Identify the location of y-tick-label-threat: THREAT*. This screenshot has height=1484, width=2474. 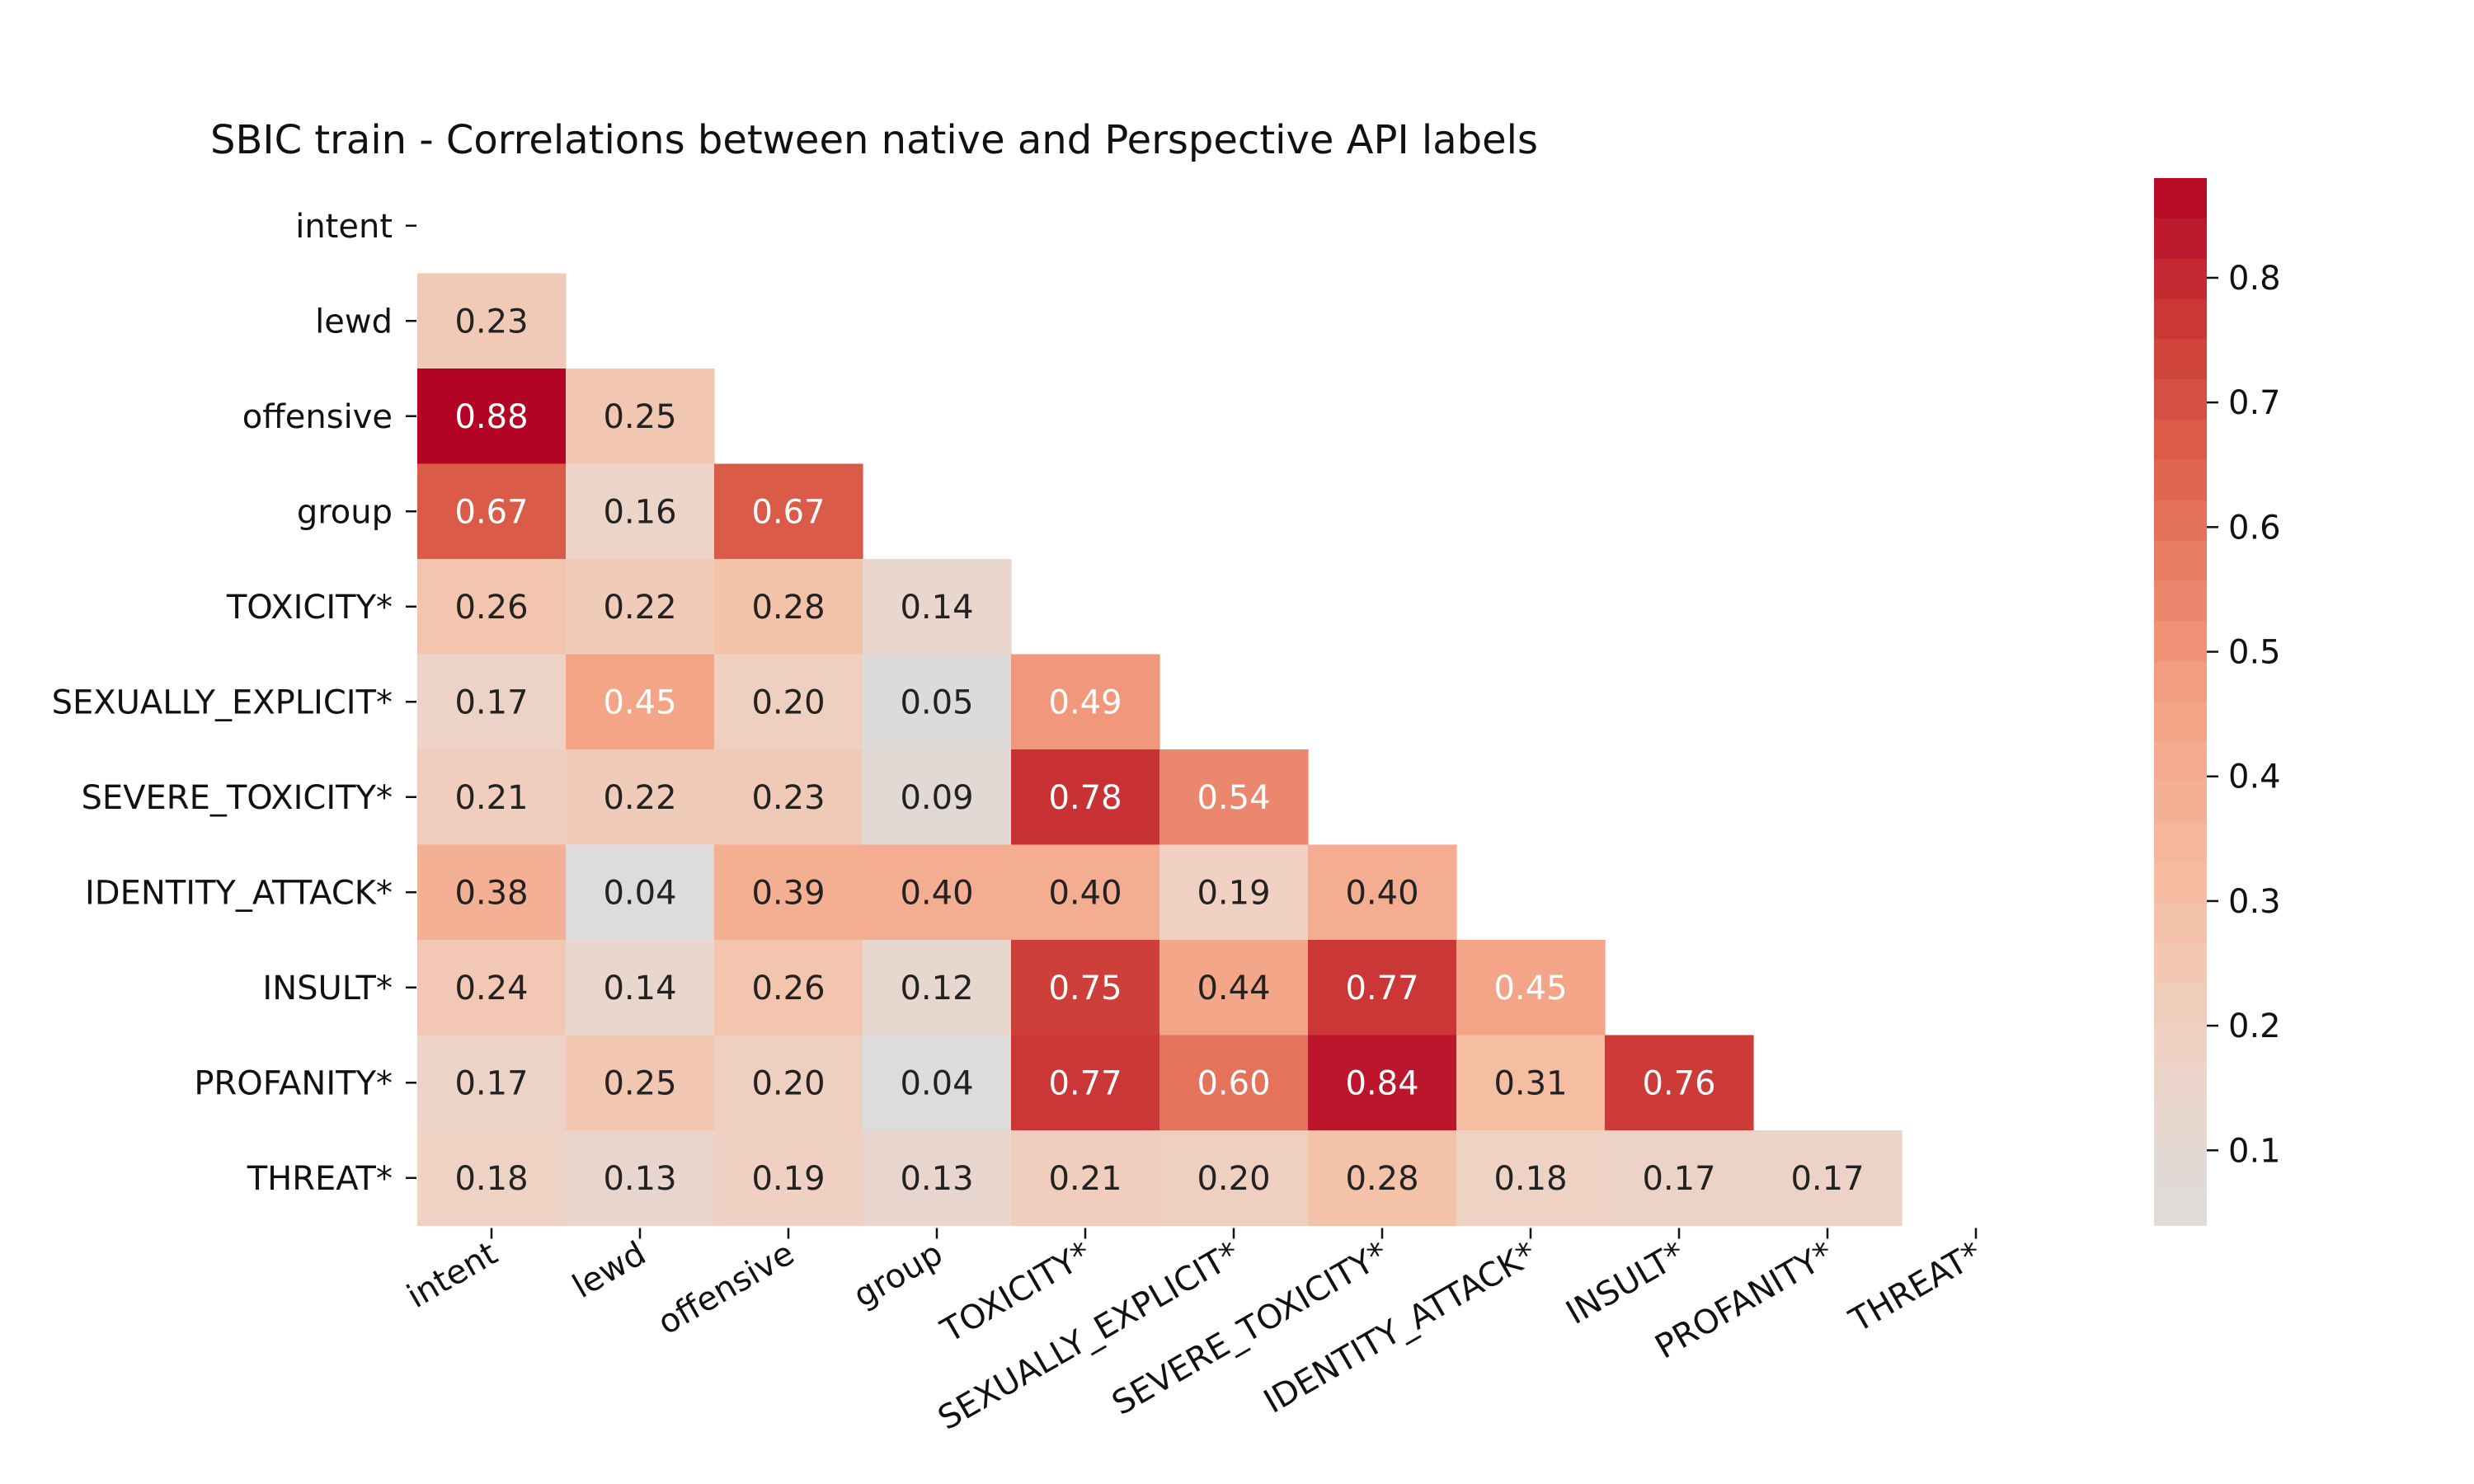
(320, 1179).